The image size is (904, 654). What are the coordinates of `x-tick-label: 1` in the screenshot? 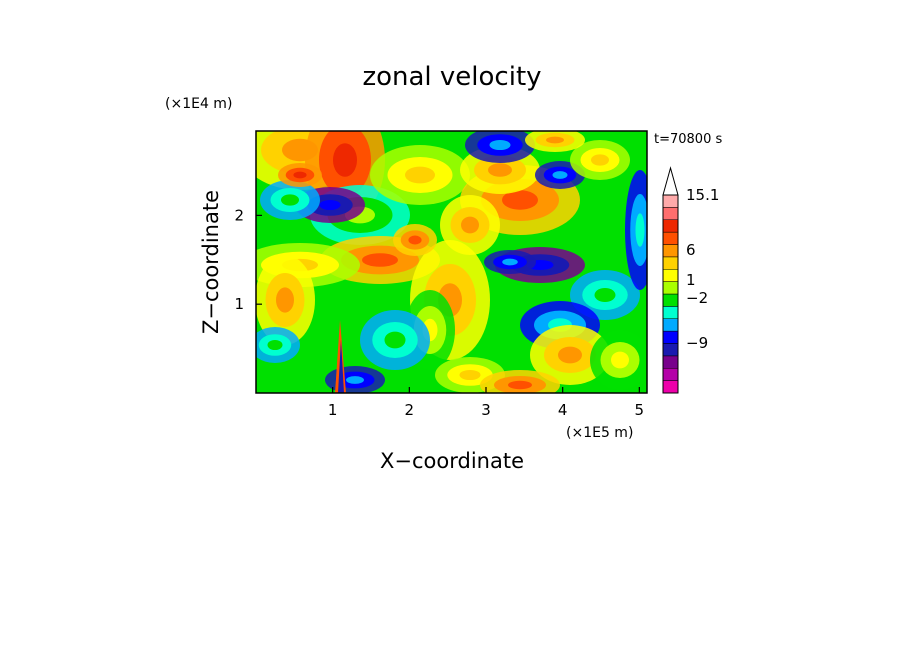 It's located at (333, 410).